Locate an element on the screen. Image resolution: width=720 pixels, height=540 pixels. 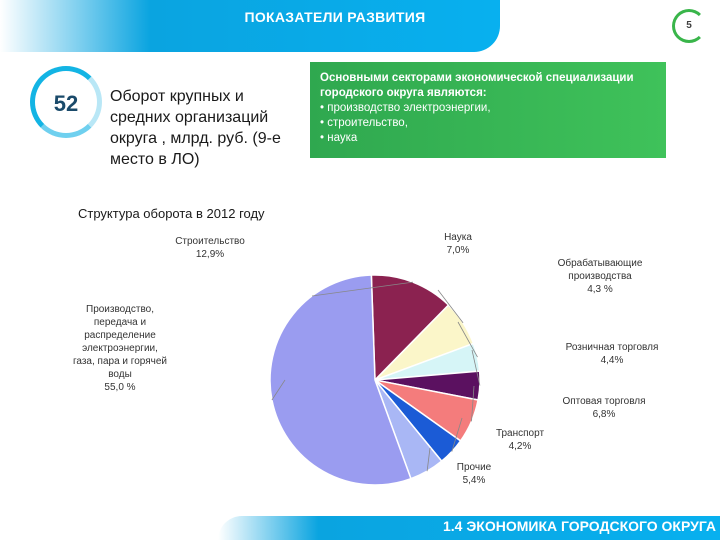
specialization-item: • производство электроэнергии, is located at coordinates (405, 108).